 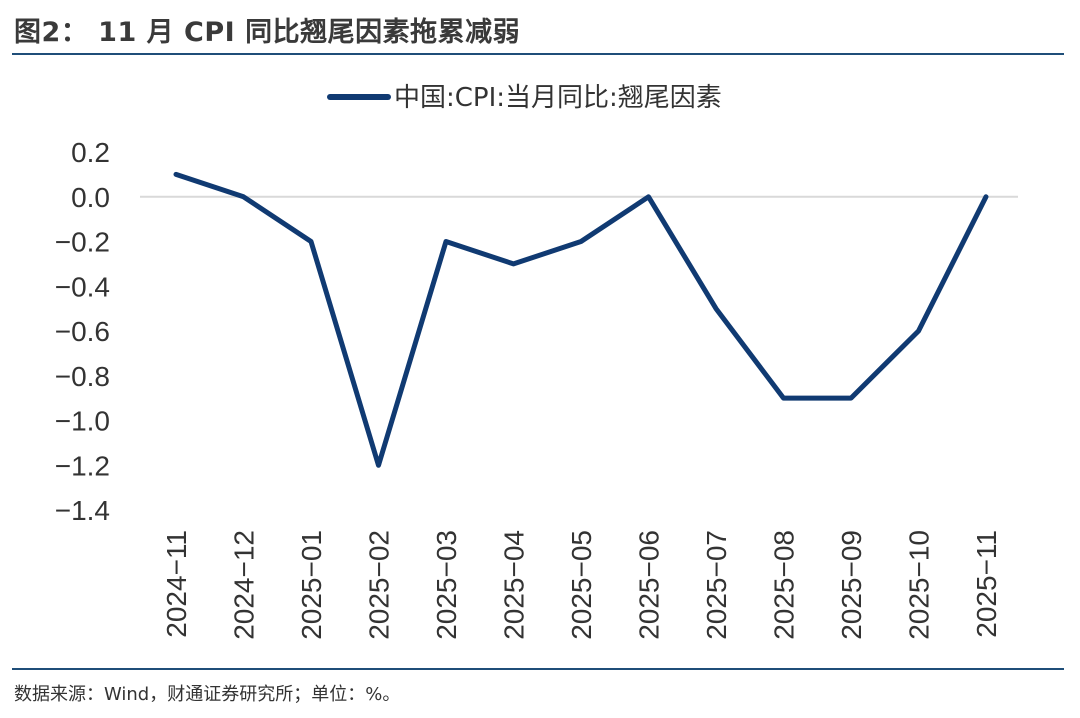 I want to click on x-tick-label: 2025−05, so click(x=581, y=585).